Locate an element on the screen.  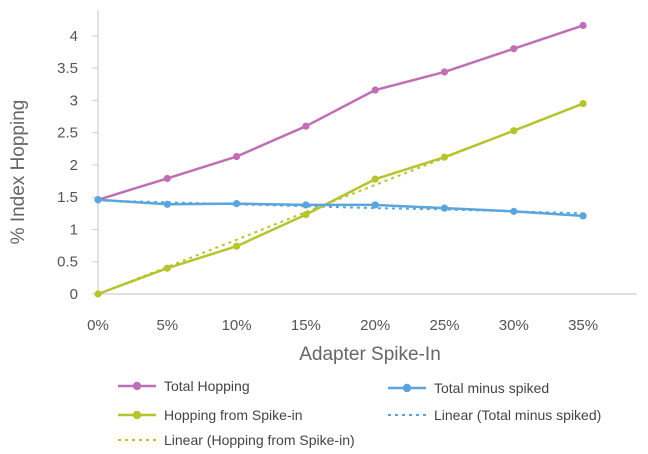
x-tick-label: 20% is located at coordinates (375, 325).